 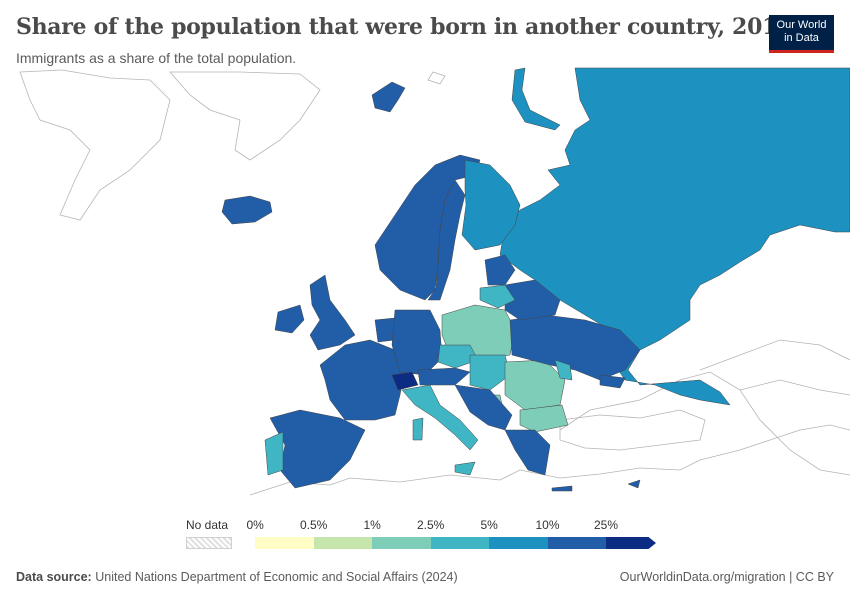 What do you see at coordinates (440, 417) in the screenshot?
I see `region-italy` at bounding box center [440, 417].